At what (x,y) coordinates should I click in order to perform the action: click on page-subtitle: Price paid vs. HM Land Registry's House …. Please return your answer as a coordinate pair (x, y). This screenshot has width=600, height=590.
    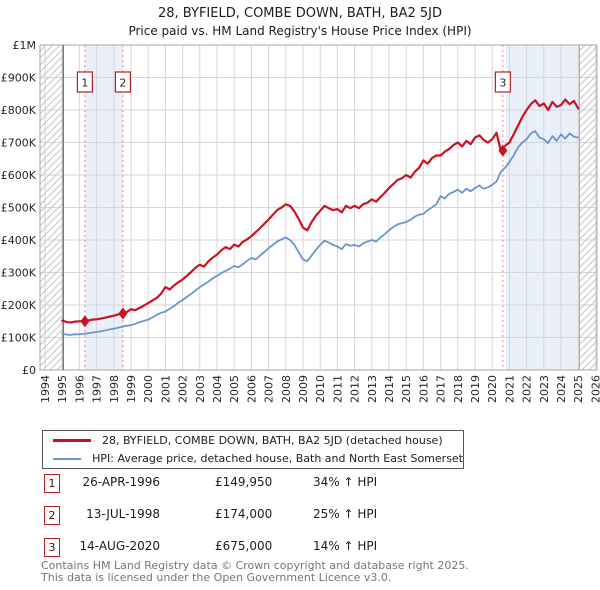
    Looking at the image, I should click on (300, 31).